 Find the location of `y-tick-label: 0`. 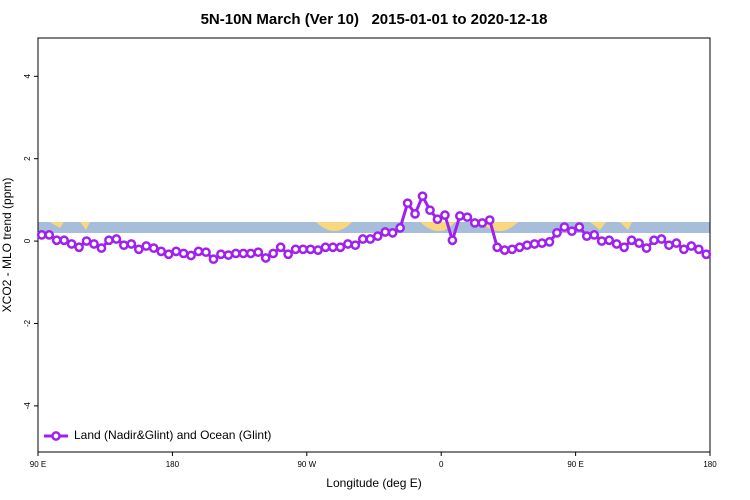

y-tick-label: 0 is located at coordinates (27, 240).